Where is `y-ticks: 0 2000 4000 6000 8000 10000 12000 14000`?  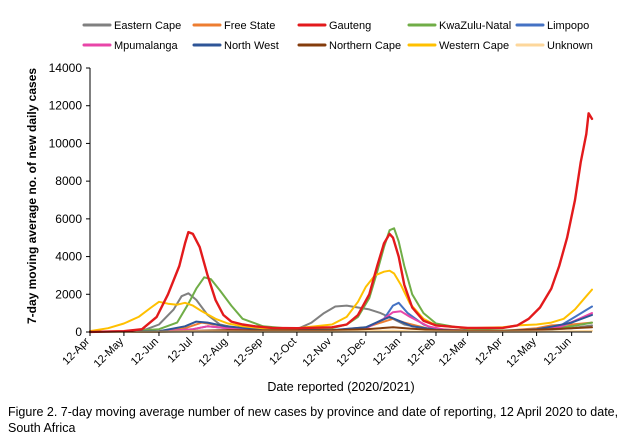 y-ticks: 0 2000 4000 6000 8000 10000 12000 14000 is located at coordinates (69, 200).